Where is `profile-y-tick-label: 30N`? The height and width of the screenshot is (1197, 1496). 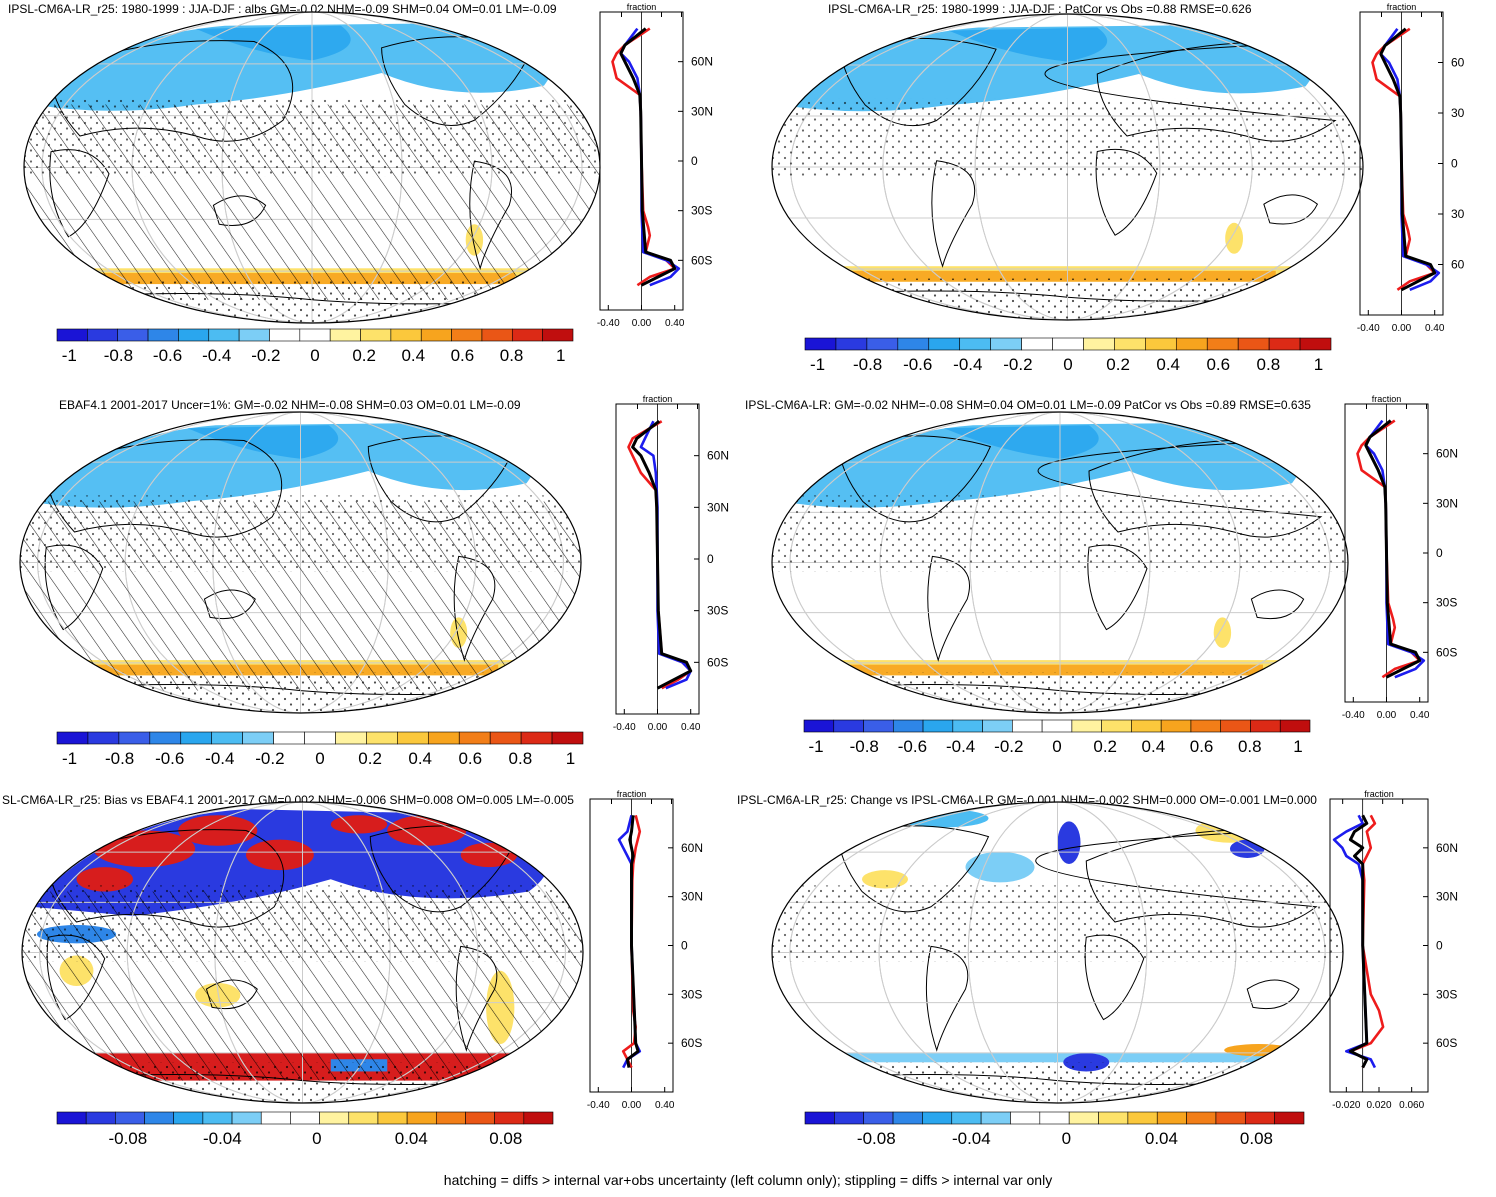
profile-y-tick-label: 30N is located at coordinates (718, 507).